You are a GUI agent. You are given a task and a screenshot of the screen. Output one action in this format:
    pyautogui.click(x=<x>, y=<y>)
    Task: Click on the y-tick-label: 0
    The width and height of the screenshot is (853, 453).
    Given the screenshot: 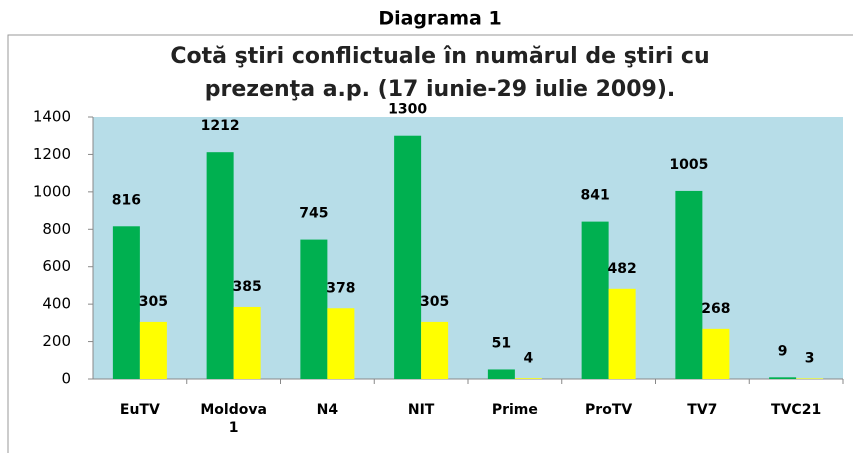 What is the action you would take?
    pyautogui.click(x=66, y=379)
    